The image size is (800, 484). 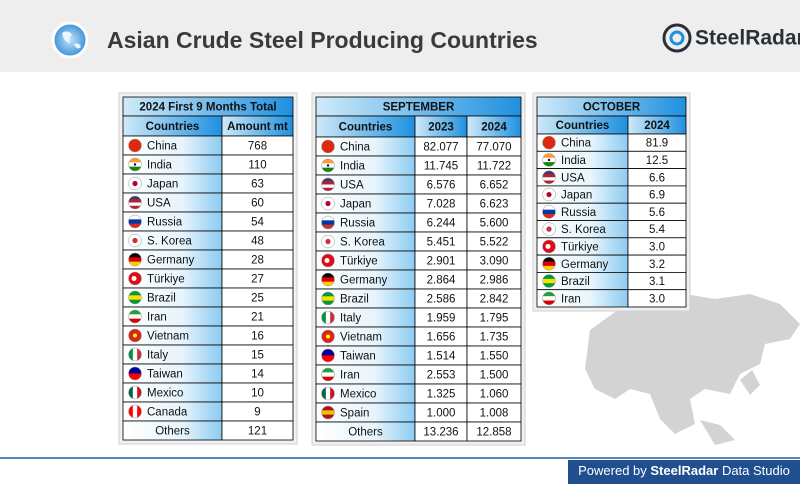 I want to click on cell-value: 2.586, so click(x=441, y=300).